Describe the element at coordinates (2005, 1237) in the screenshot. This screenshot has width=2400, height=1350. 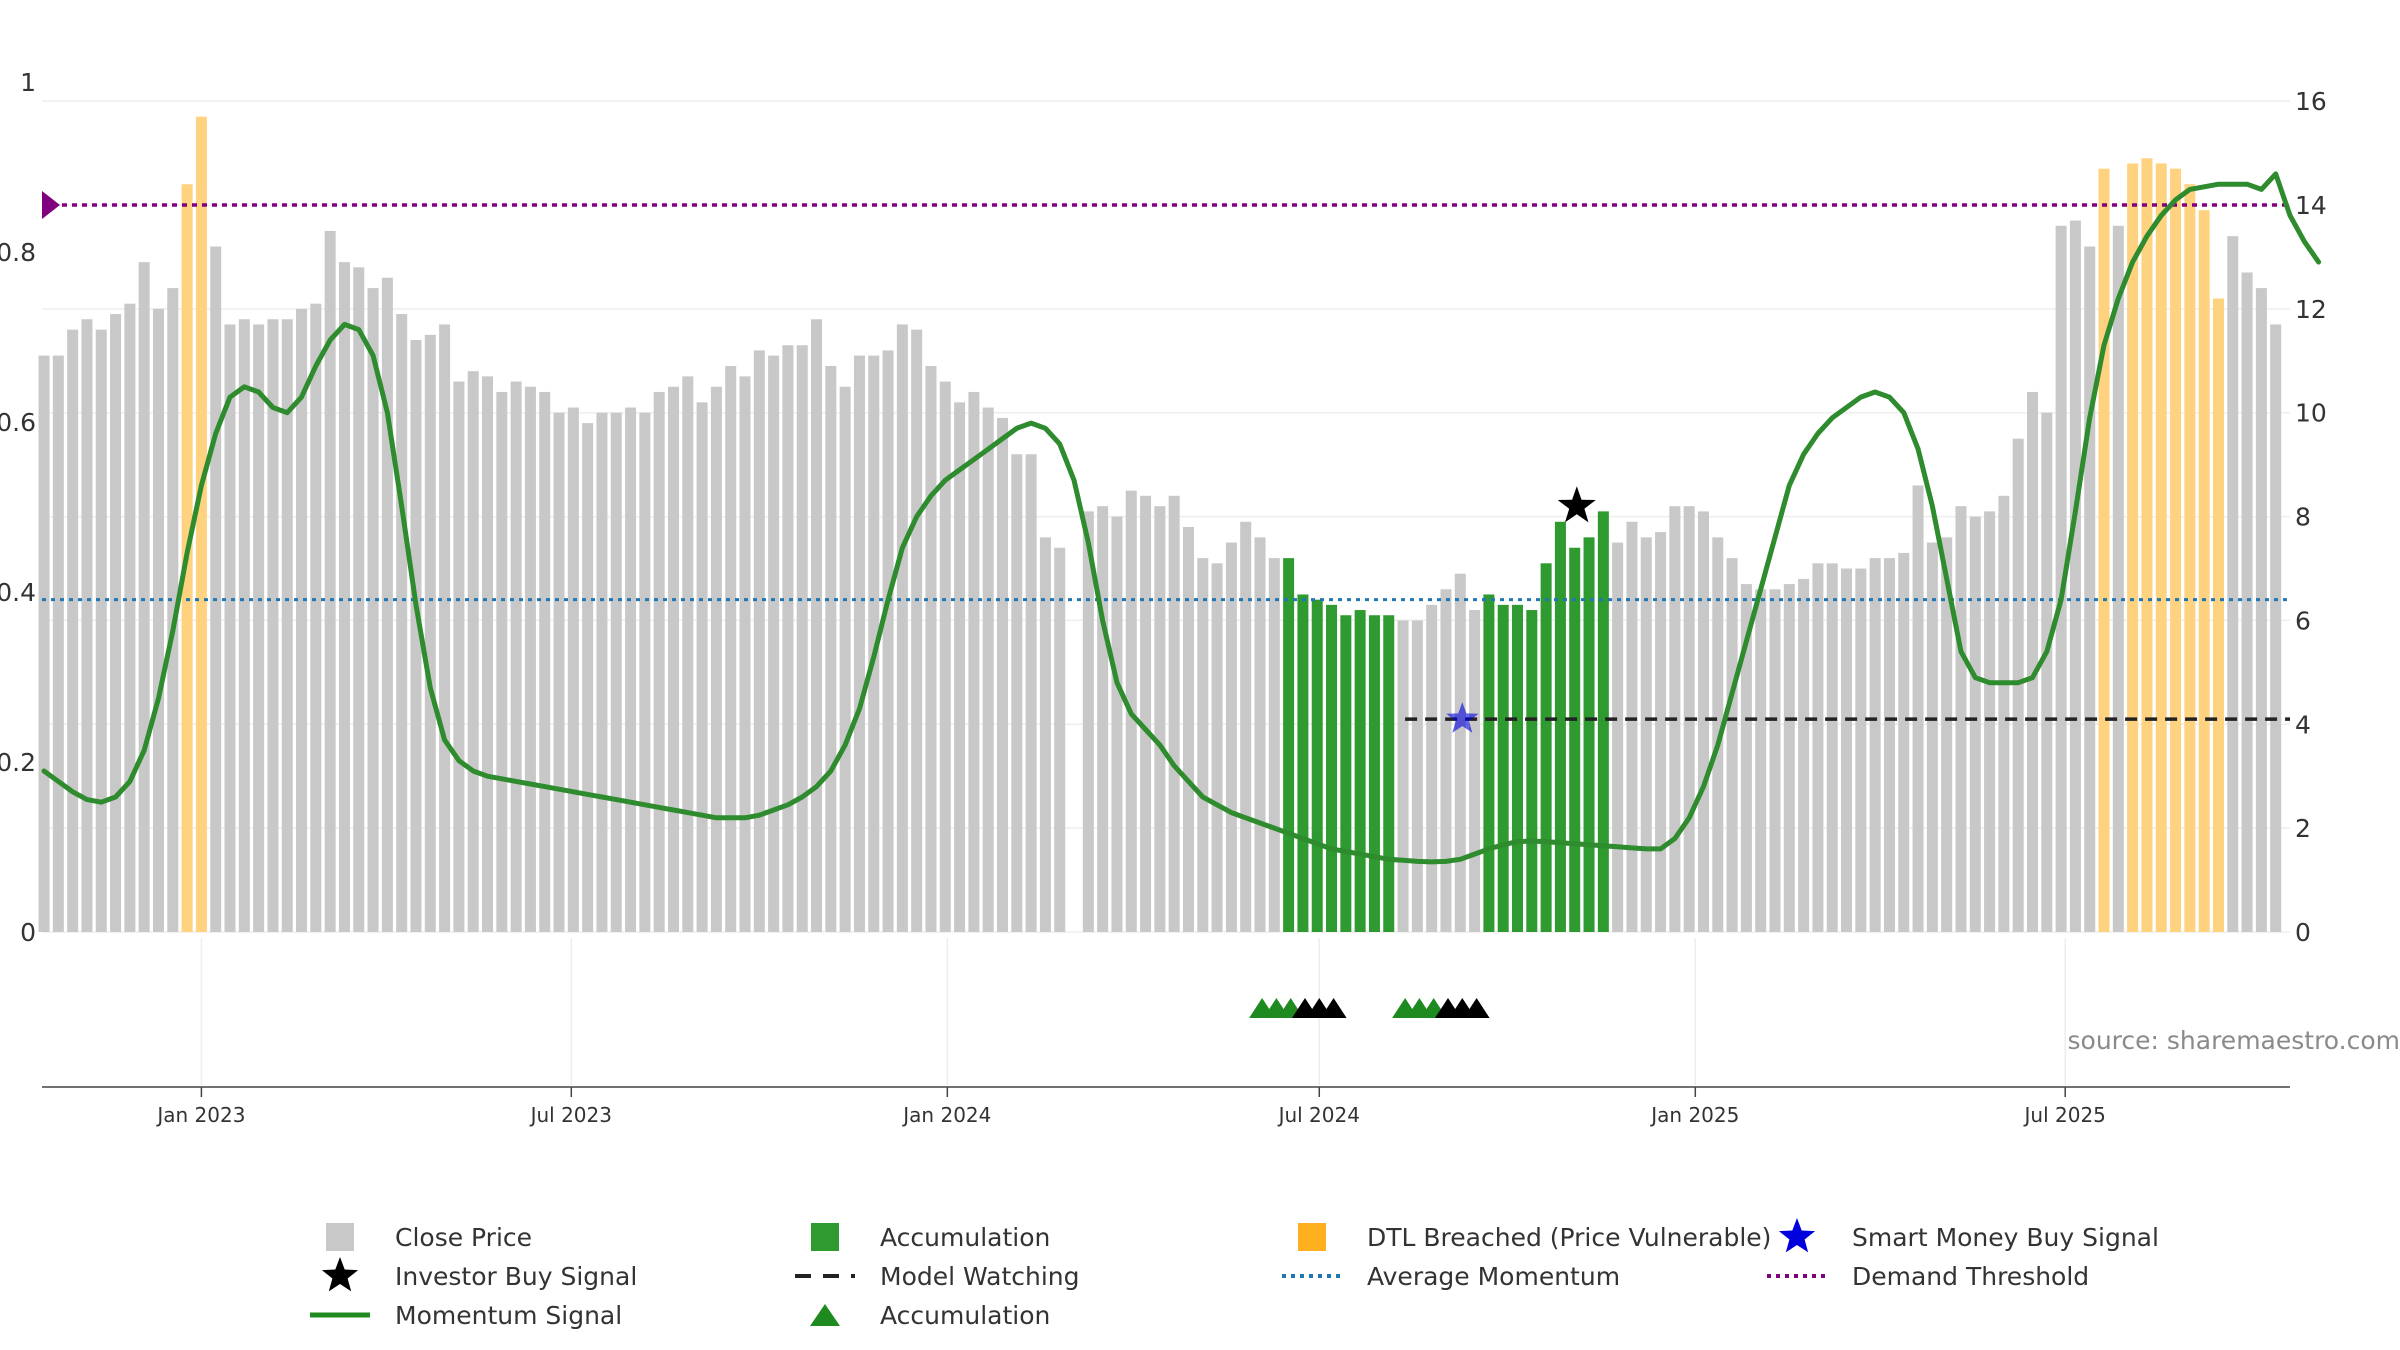
I see `legend-label: Smart Money Buy Signal` at that location.